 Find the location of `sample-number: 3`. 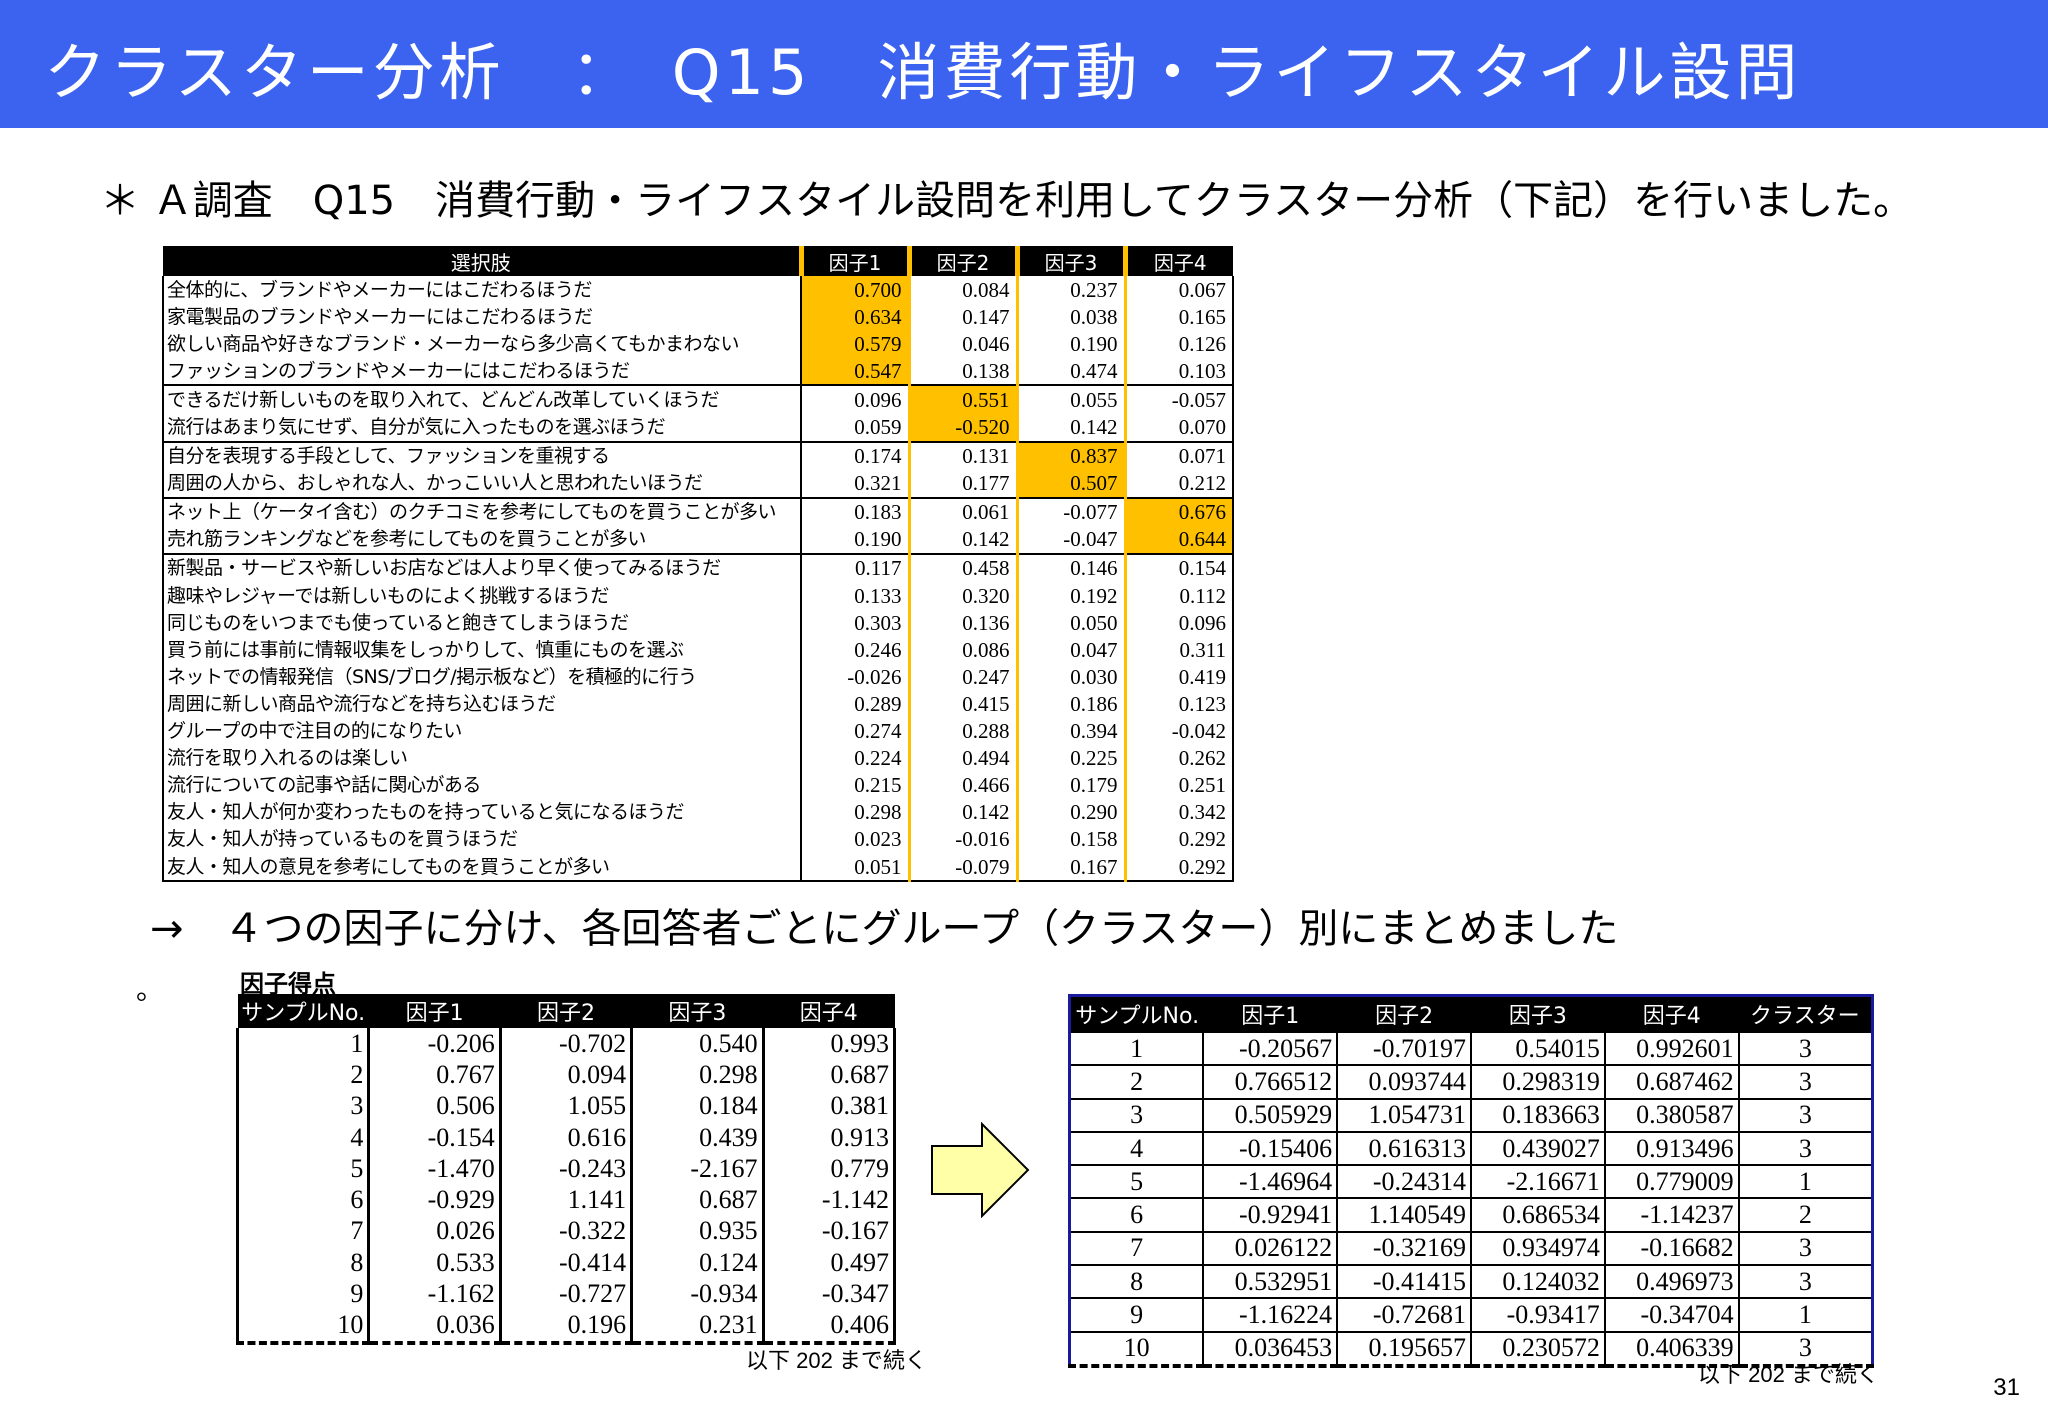

sample-number: 3 is located at coordinates (1136, 1115).